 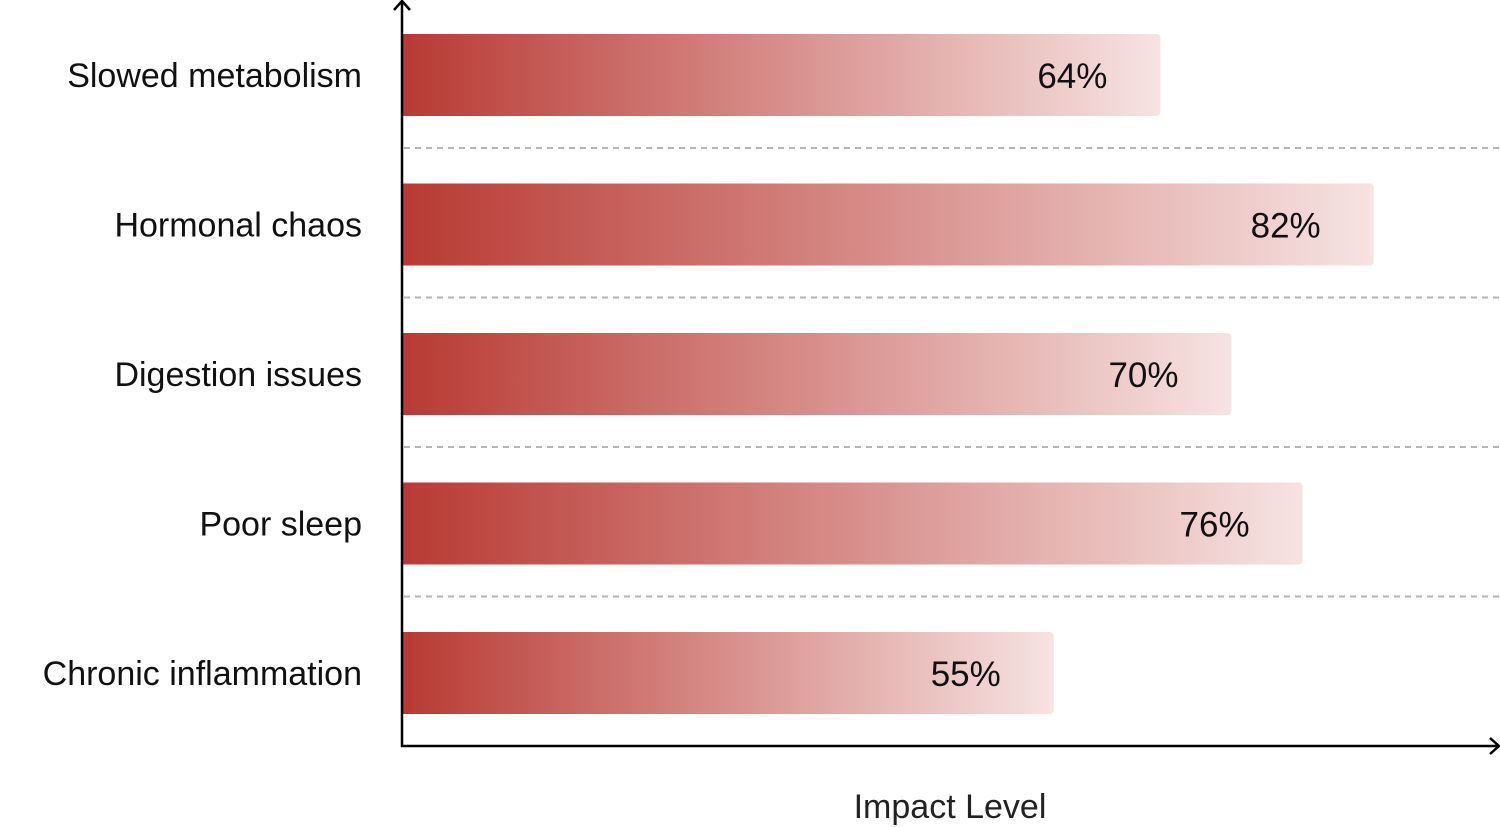 I want to click on bar-row: Chronic inflammation 55%, so click(x=548, y=673).